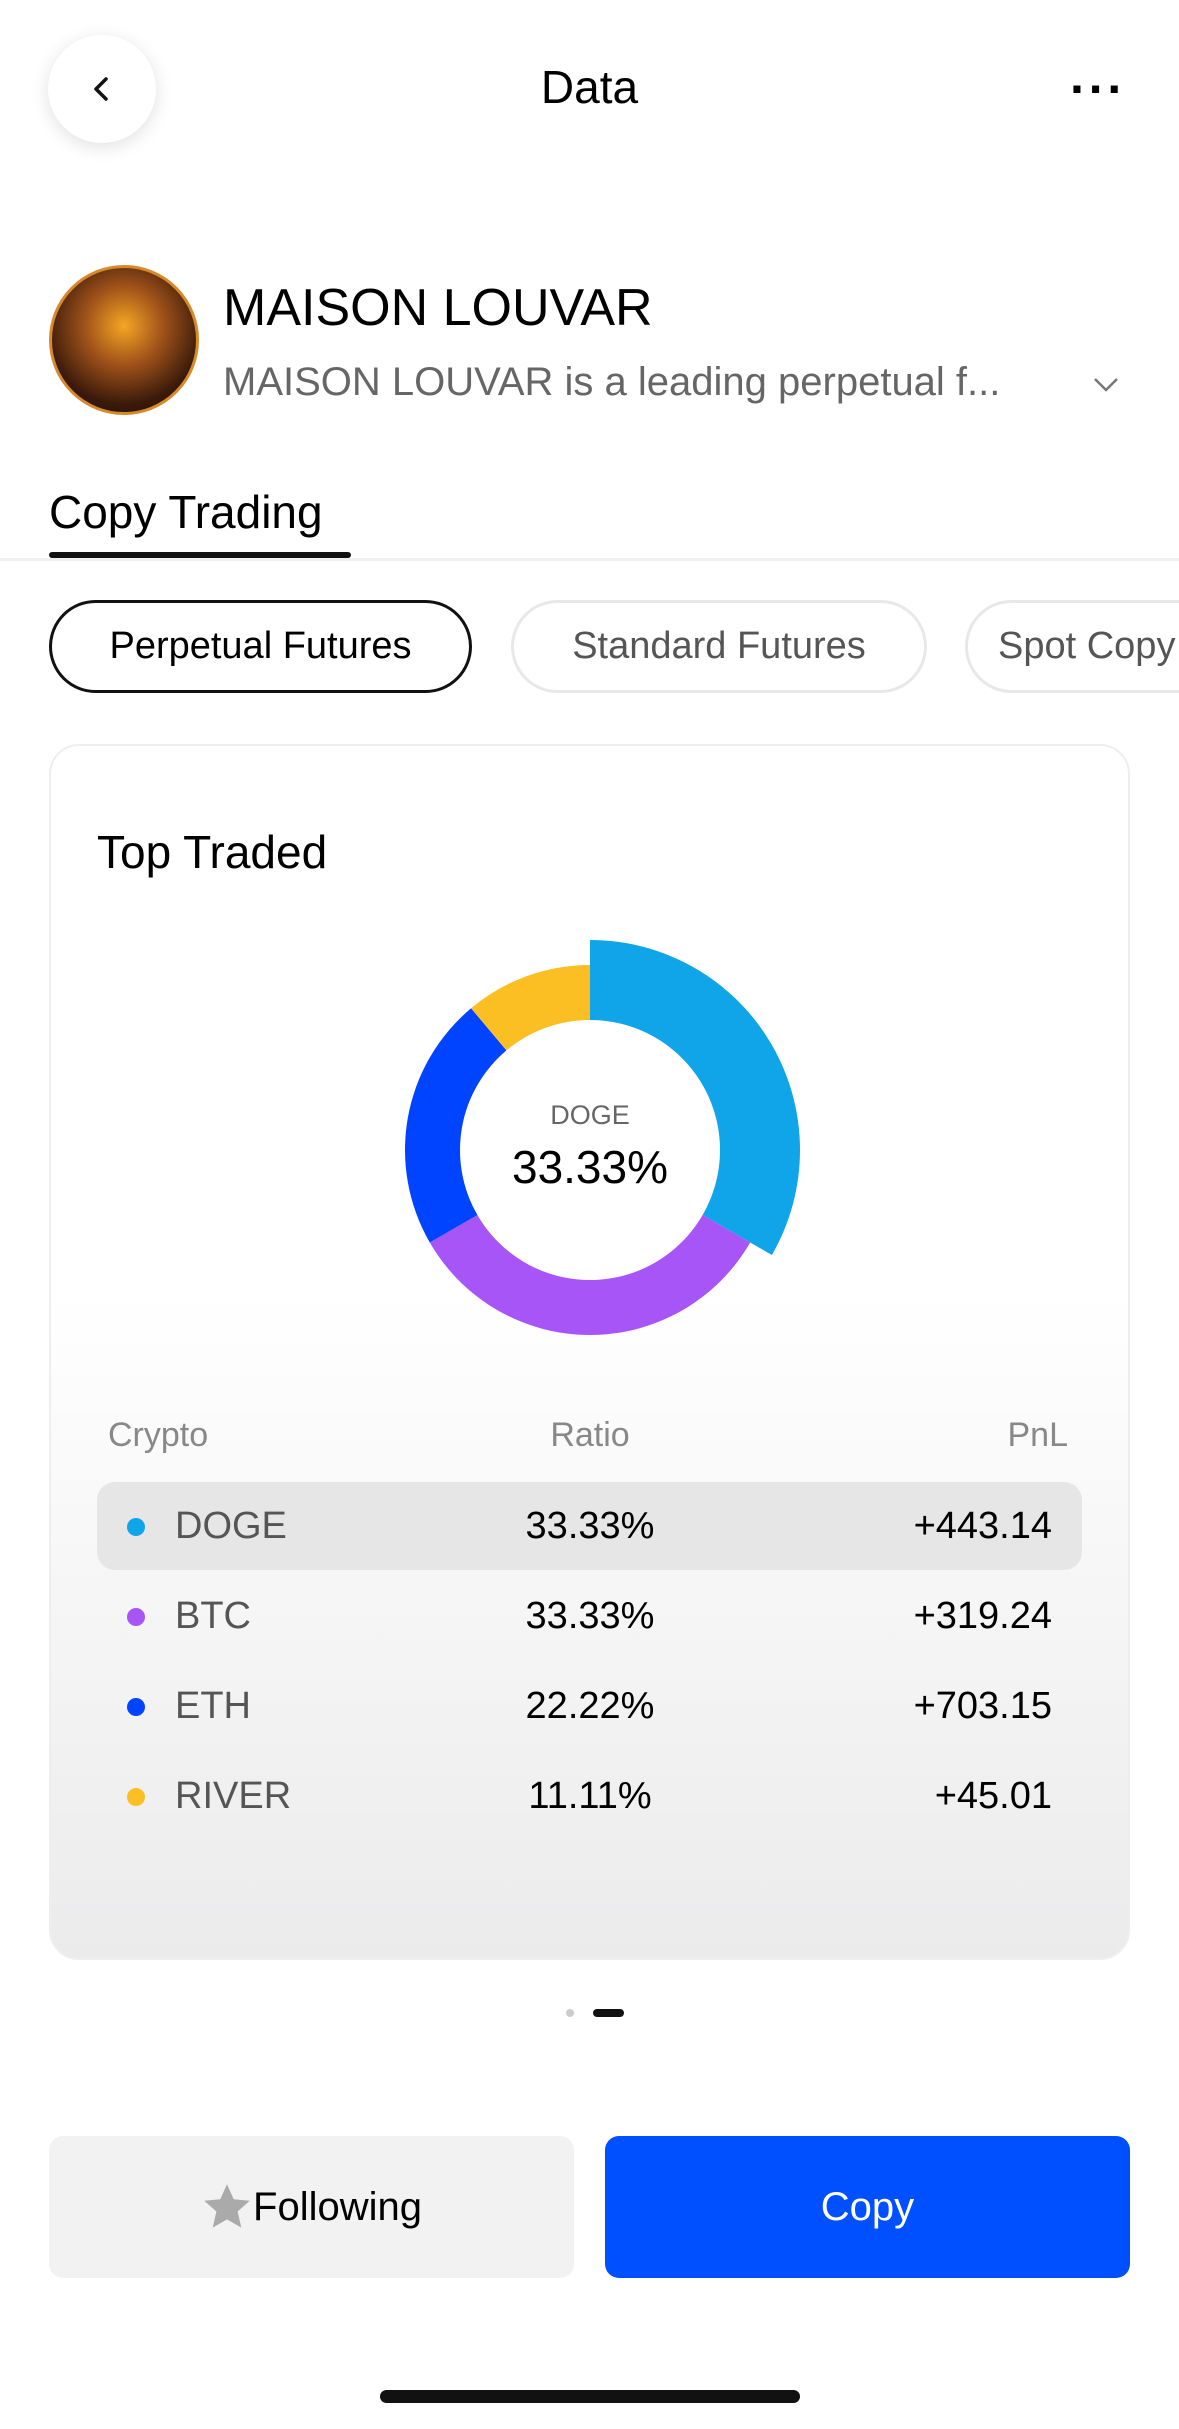 The width and height of the screenshot is (1179, 2429). Describe the element at coordinates (231, 1526) in the screenshot. I see `crypto-name: DOGE` at that location.